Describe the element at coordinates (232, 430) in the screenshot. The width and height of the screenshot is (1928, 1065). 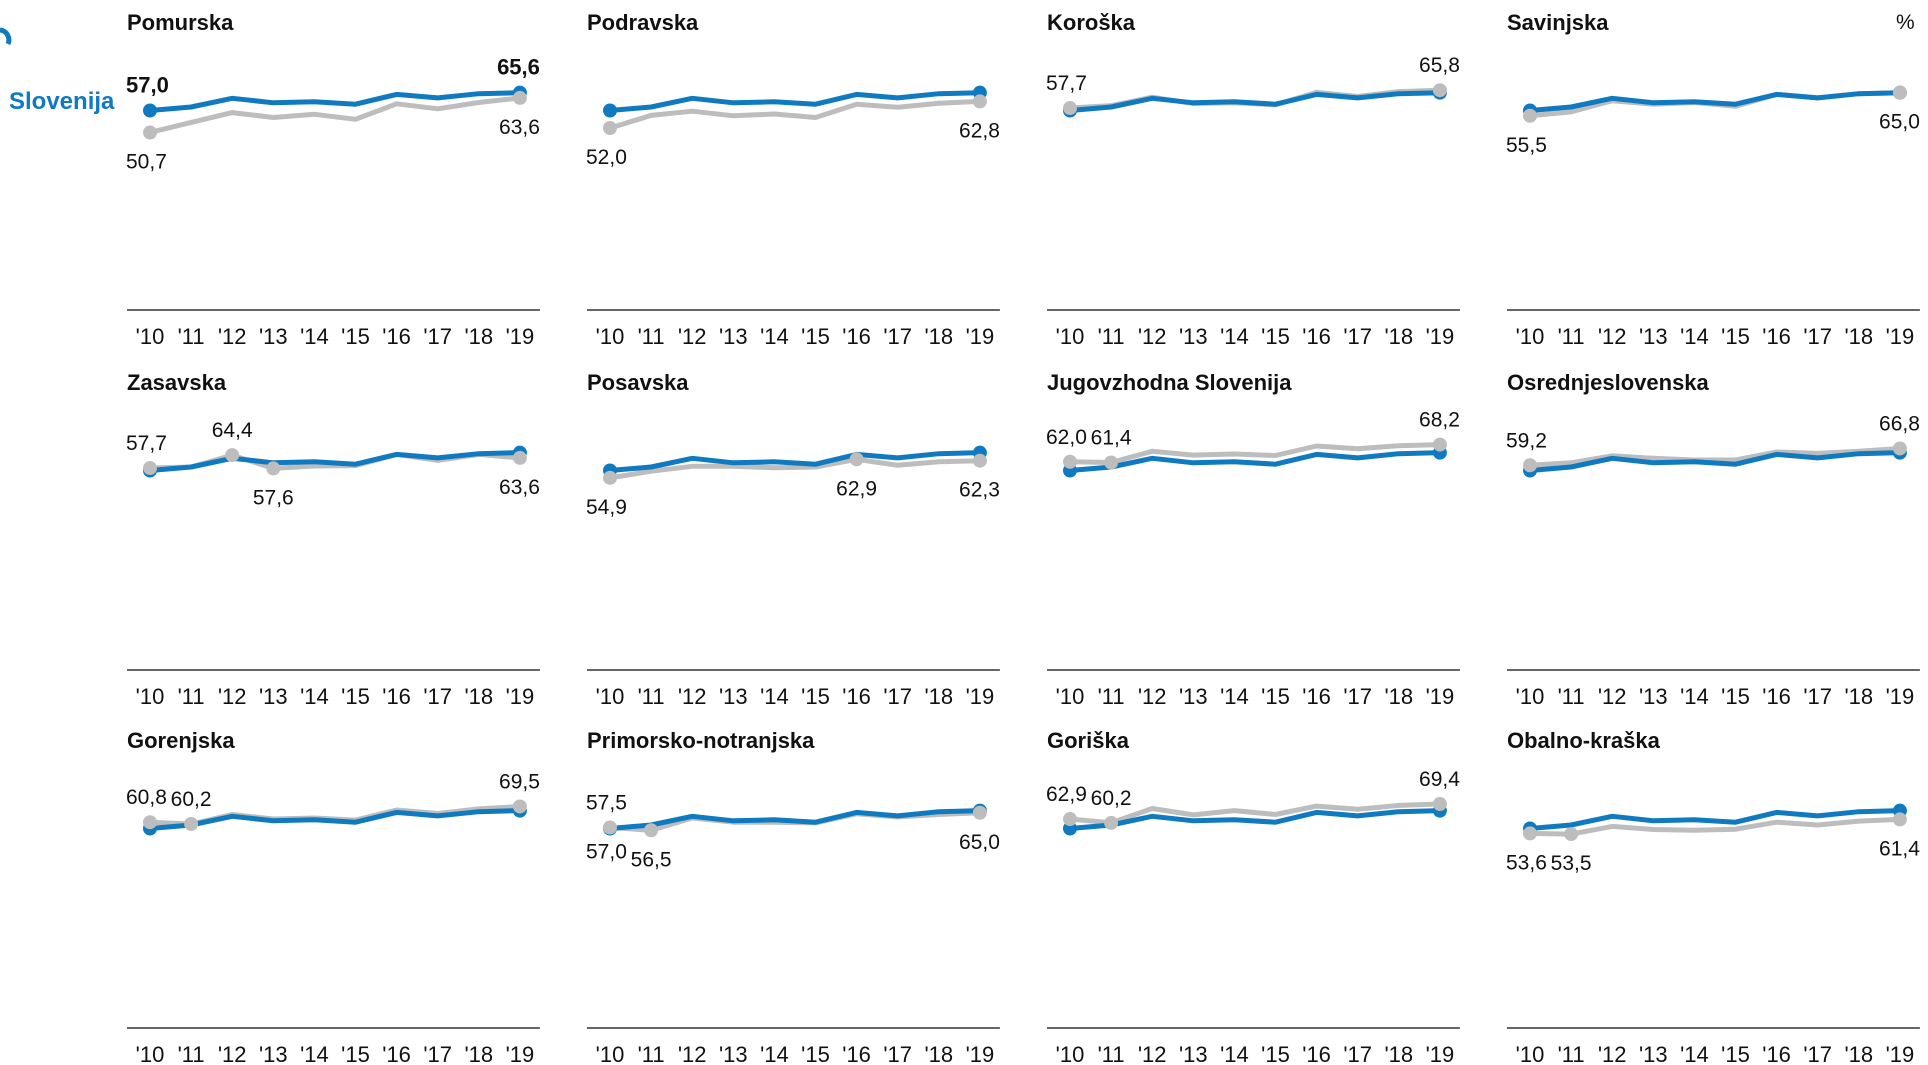
I see `data-label: 64,4` at that location.